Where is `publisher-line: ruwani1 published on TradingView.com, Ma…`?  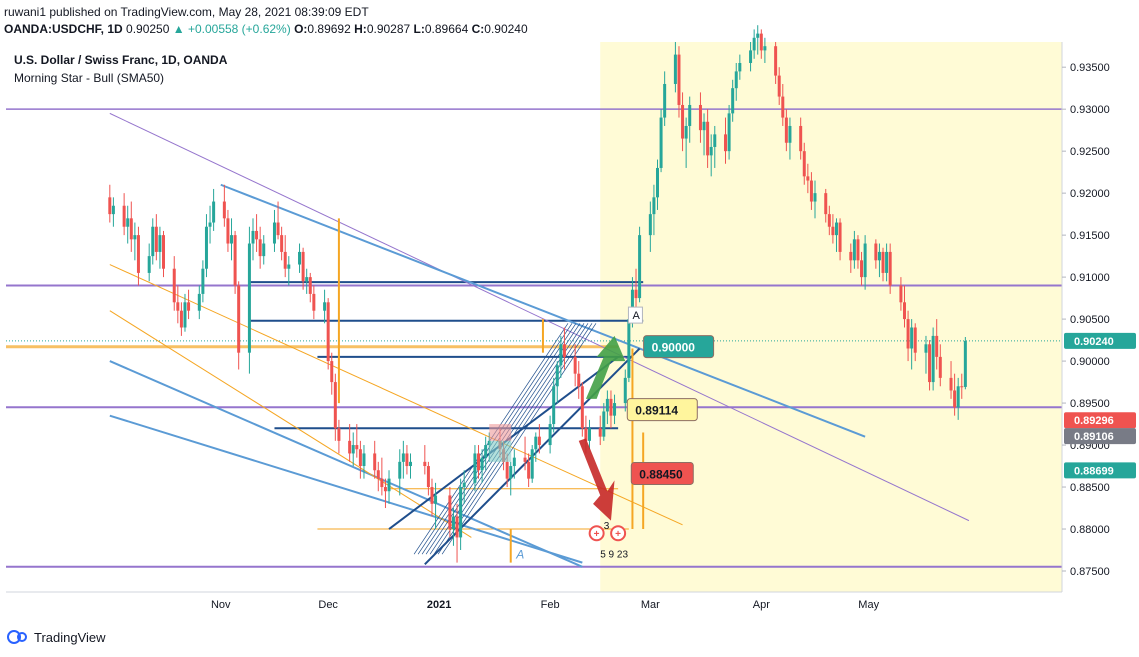
publisher-line: ruwani1 published on TradingView.com, Ma… is located at coordinates (186, 12).